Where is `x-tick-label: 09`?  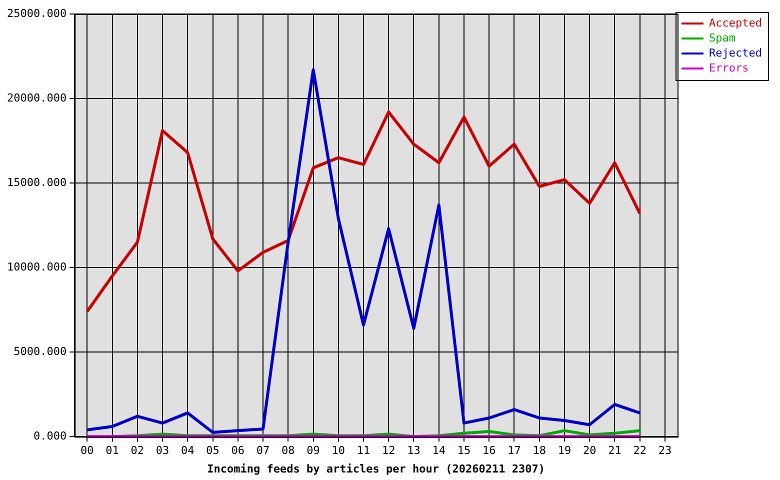
x-tick-label: 09 is located at coordinates (313, 451).